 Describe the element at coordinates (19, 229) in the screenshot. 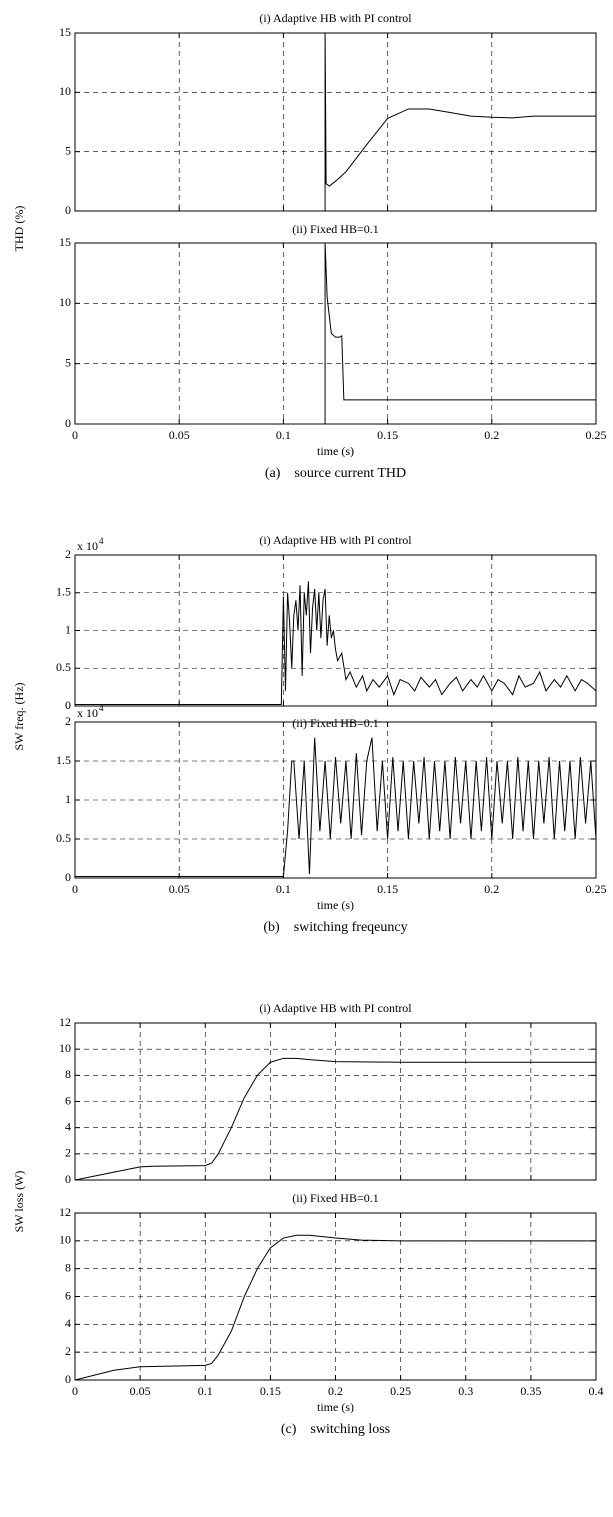

I see `y-axis-label: THD (%)` at that location.